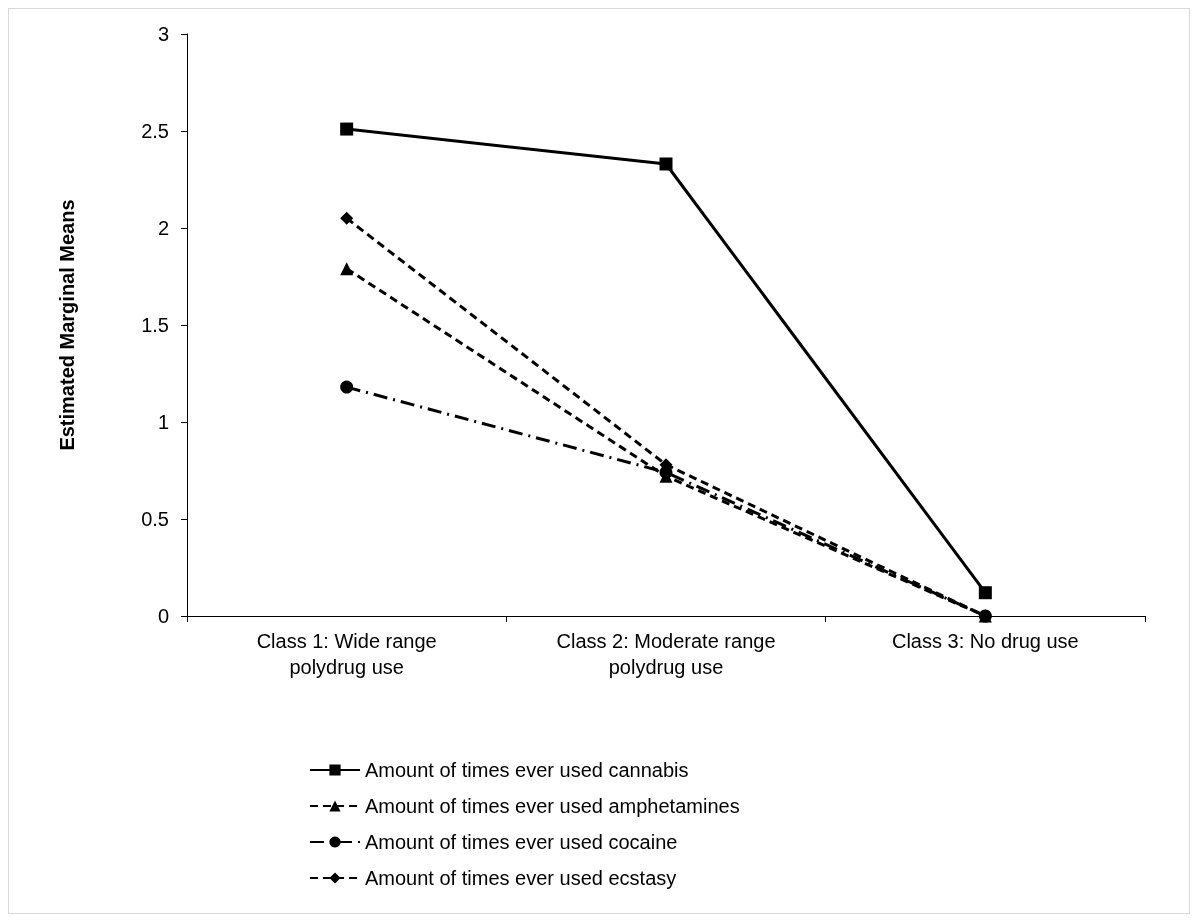  Describe the element at coordinates (552, 806) in the screenshot. I see `legend-label: Amount of times ever used amphetamines` at that location.